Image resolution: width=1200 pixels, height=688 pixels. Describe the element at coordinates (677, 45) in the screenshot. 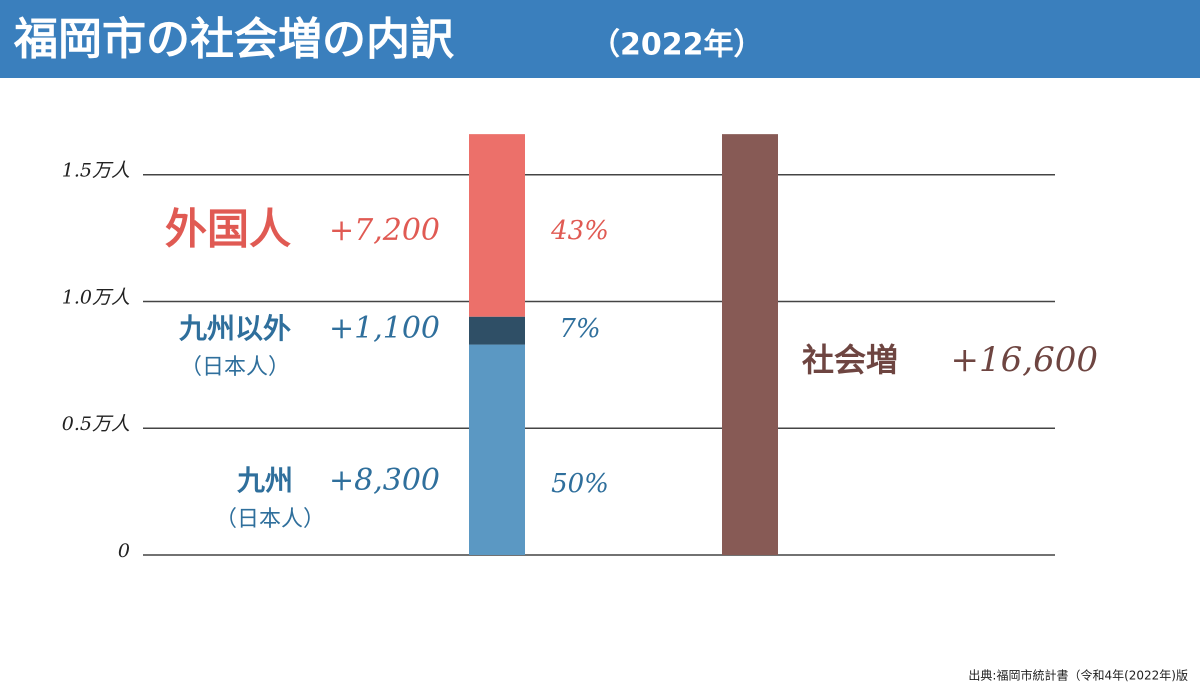

I see `chart-subtitle: （2022年）` at that location.